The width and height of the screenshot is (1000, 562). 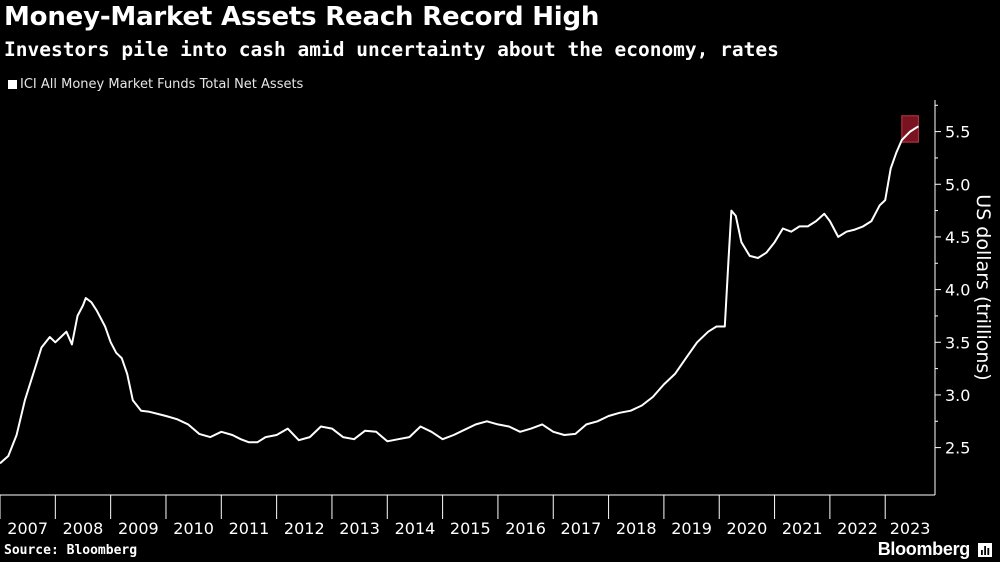 I want to click on bar-chart-icon, so click(x=985, y=550).